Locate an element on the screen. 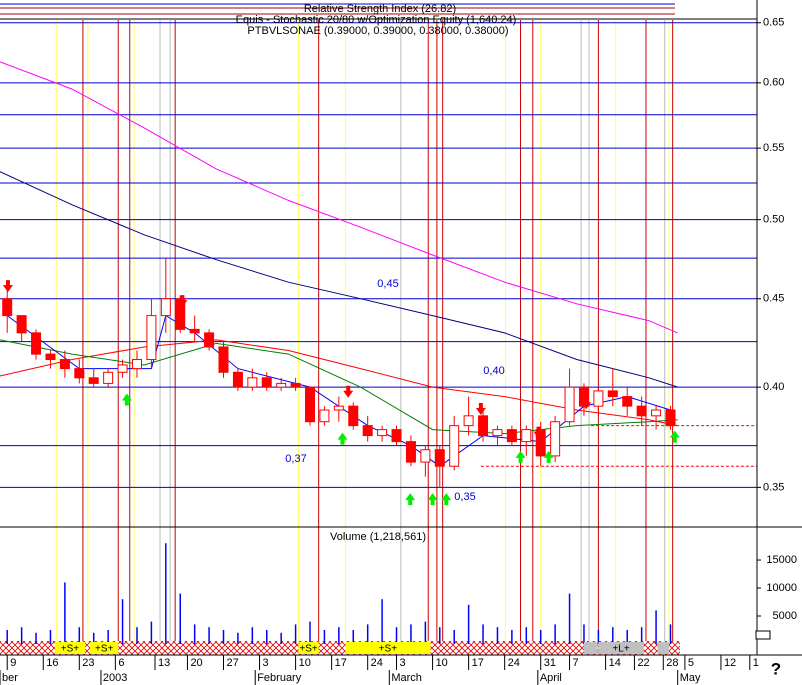 The width and height of the screenshot is (802, 685). x-tick-label: 23 is located at coordinates (88, 663).